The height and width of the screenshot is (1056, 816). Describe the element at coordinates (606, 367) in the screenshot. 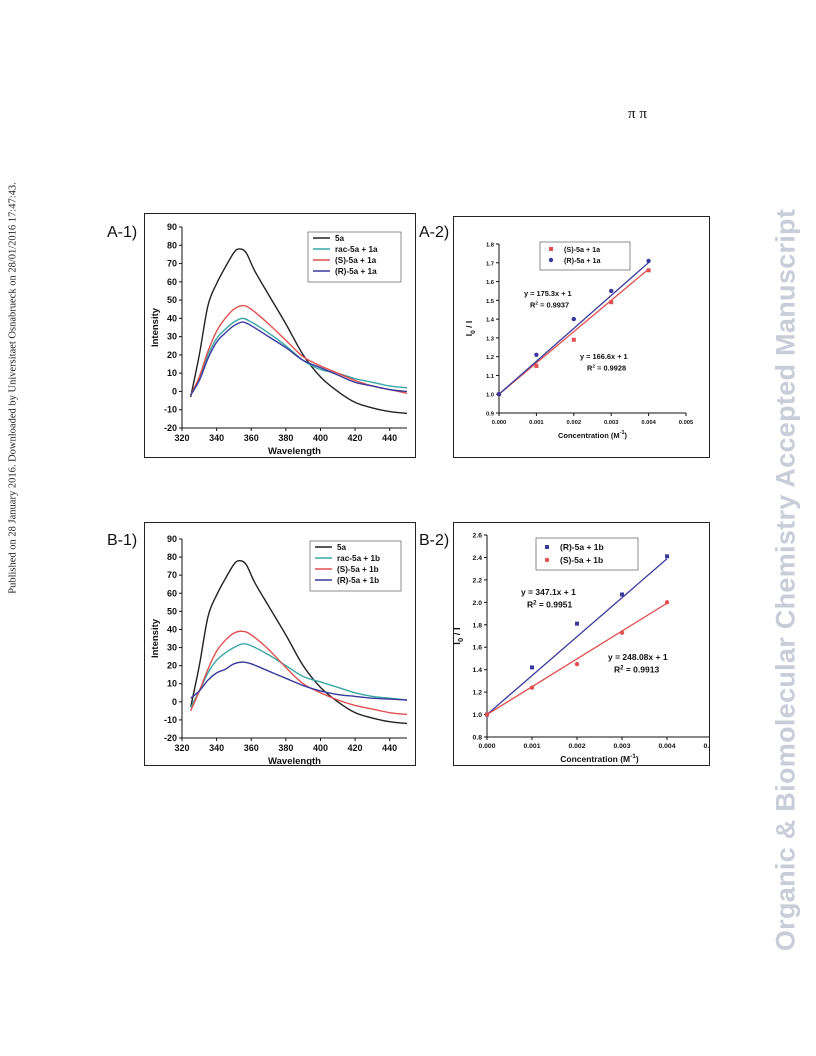

I see `r-squared-1: R2 = 0.9928` at that location.